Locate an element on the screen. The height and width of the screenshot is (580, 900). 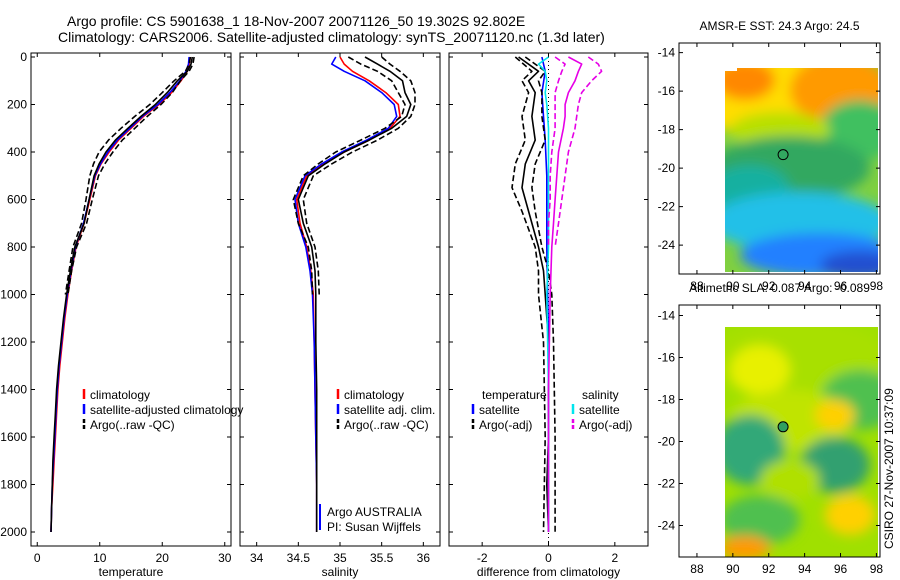
sst_map-xtick-label: 90 is located at coordinates (733, 286).